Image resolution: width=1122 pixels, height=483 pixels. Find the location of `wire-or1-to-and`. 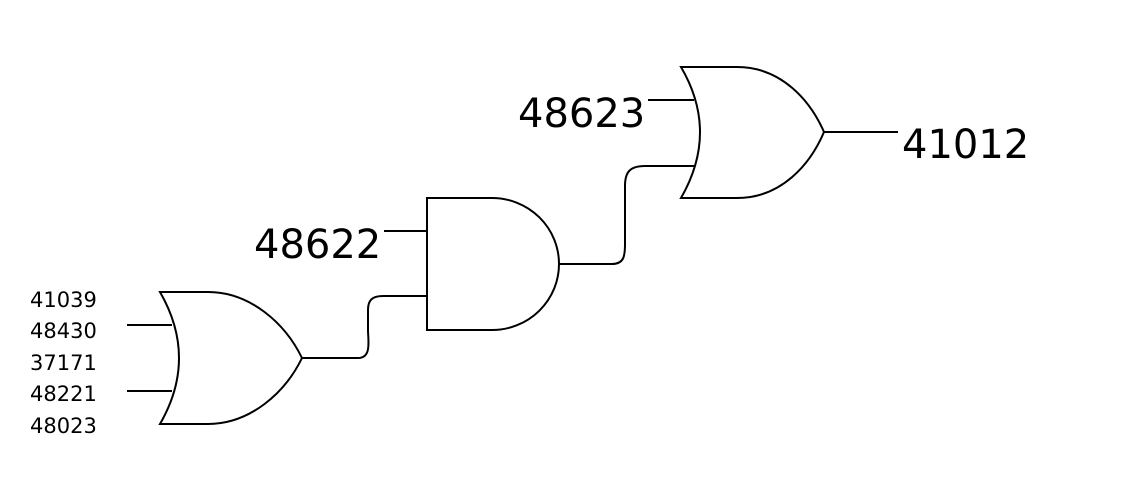

wire-or1-to-and is located at coordinates (365, 327).